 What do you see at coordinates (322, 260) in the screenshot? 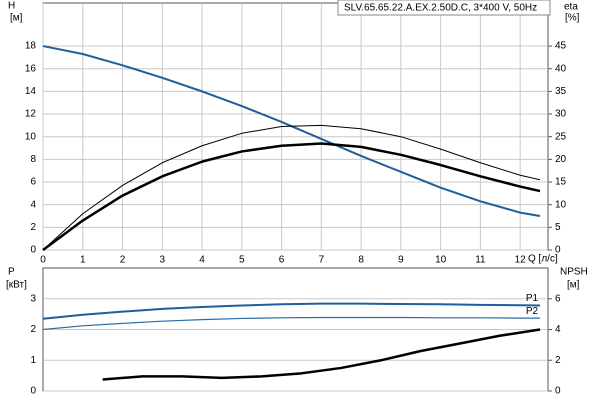
I see `x-tick-label: 7` at bounding box center [322, 260].